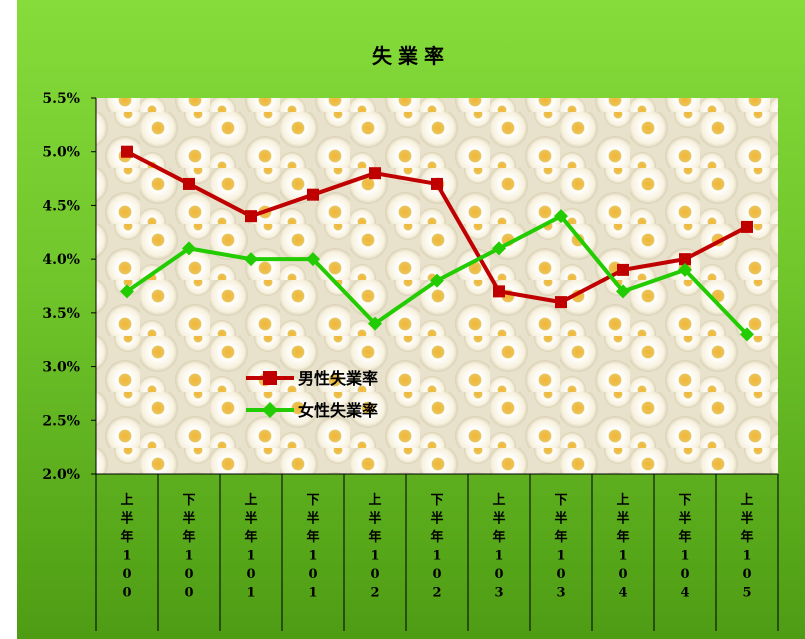  I want to click on x-tick-label: 下半年 1 0 1, so click(312, 547).